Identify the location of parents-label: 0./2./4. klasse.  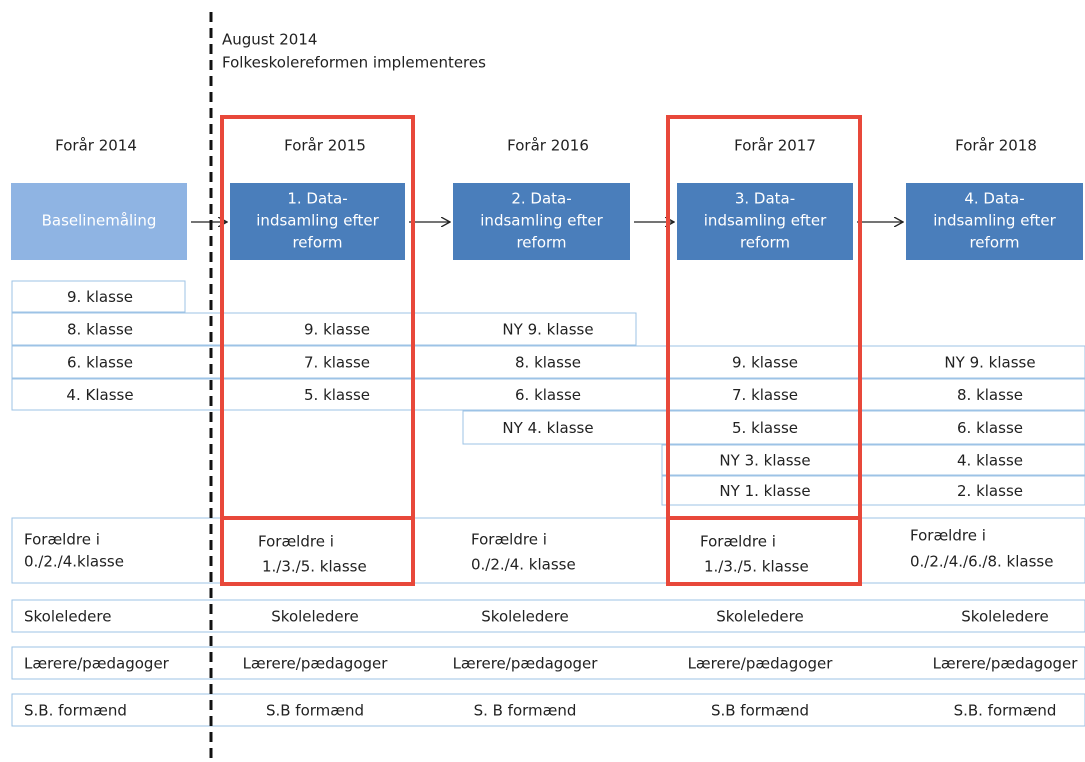
(523, 565).